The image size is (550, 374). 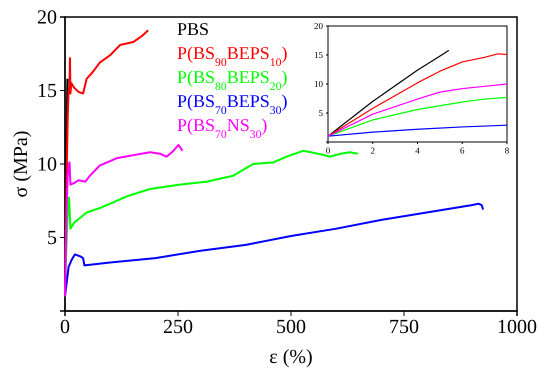 What do you see at coordinates (232, 55) in the screenshot?
I see `series-label: P(BS$_{90}$BEPS$_{10}$)` at bounding box center [232, 55].